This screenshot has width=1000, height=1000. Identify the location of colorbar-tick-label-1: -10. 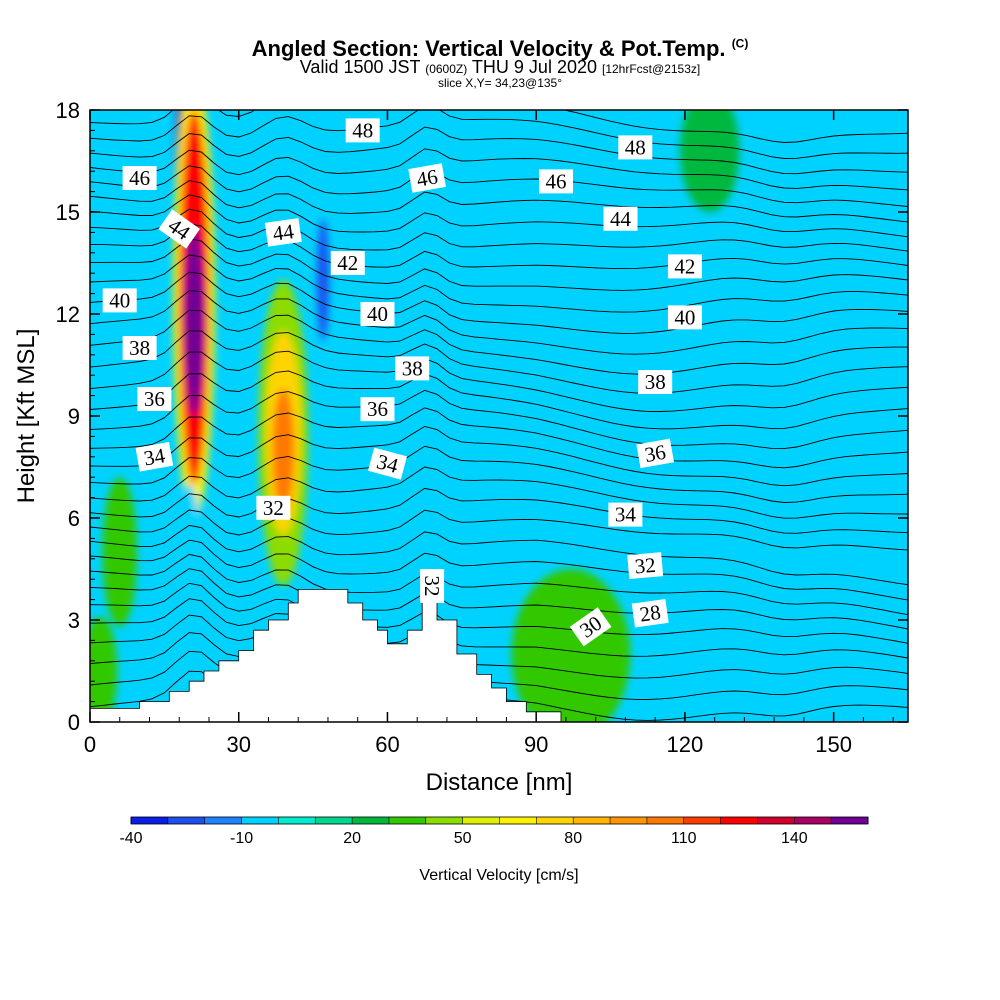
(241, 838).